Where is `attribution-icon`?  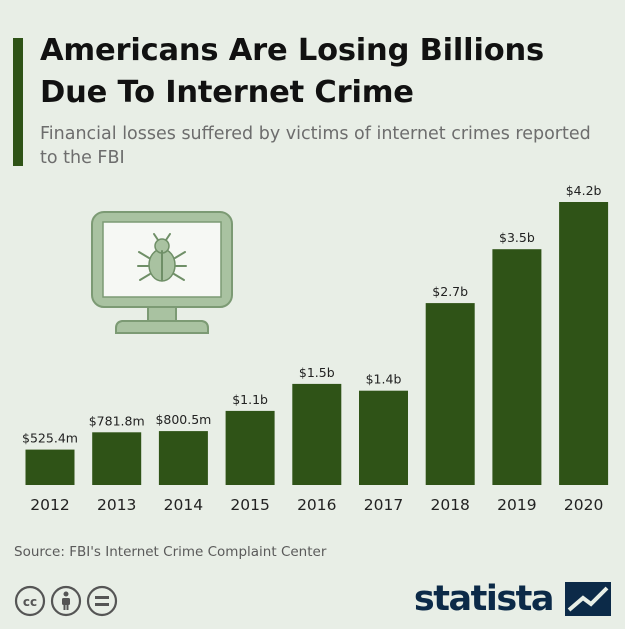
attribution-icon is located at coordinates (66, 601).